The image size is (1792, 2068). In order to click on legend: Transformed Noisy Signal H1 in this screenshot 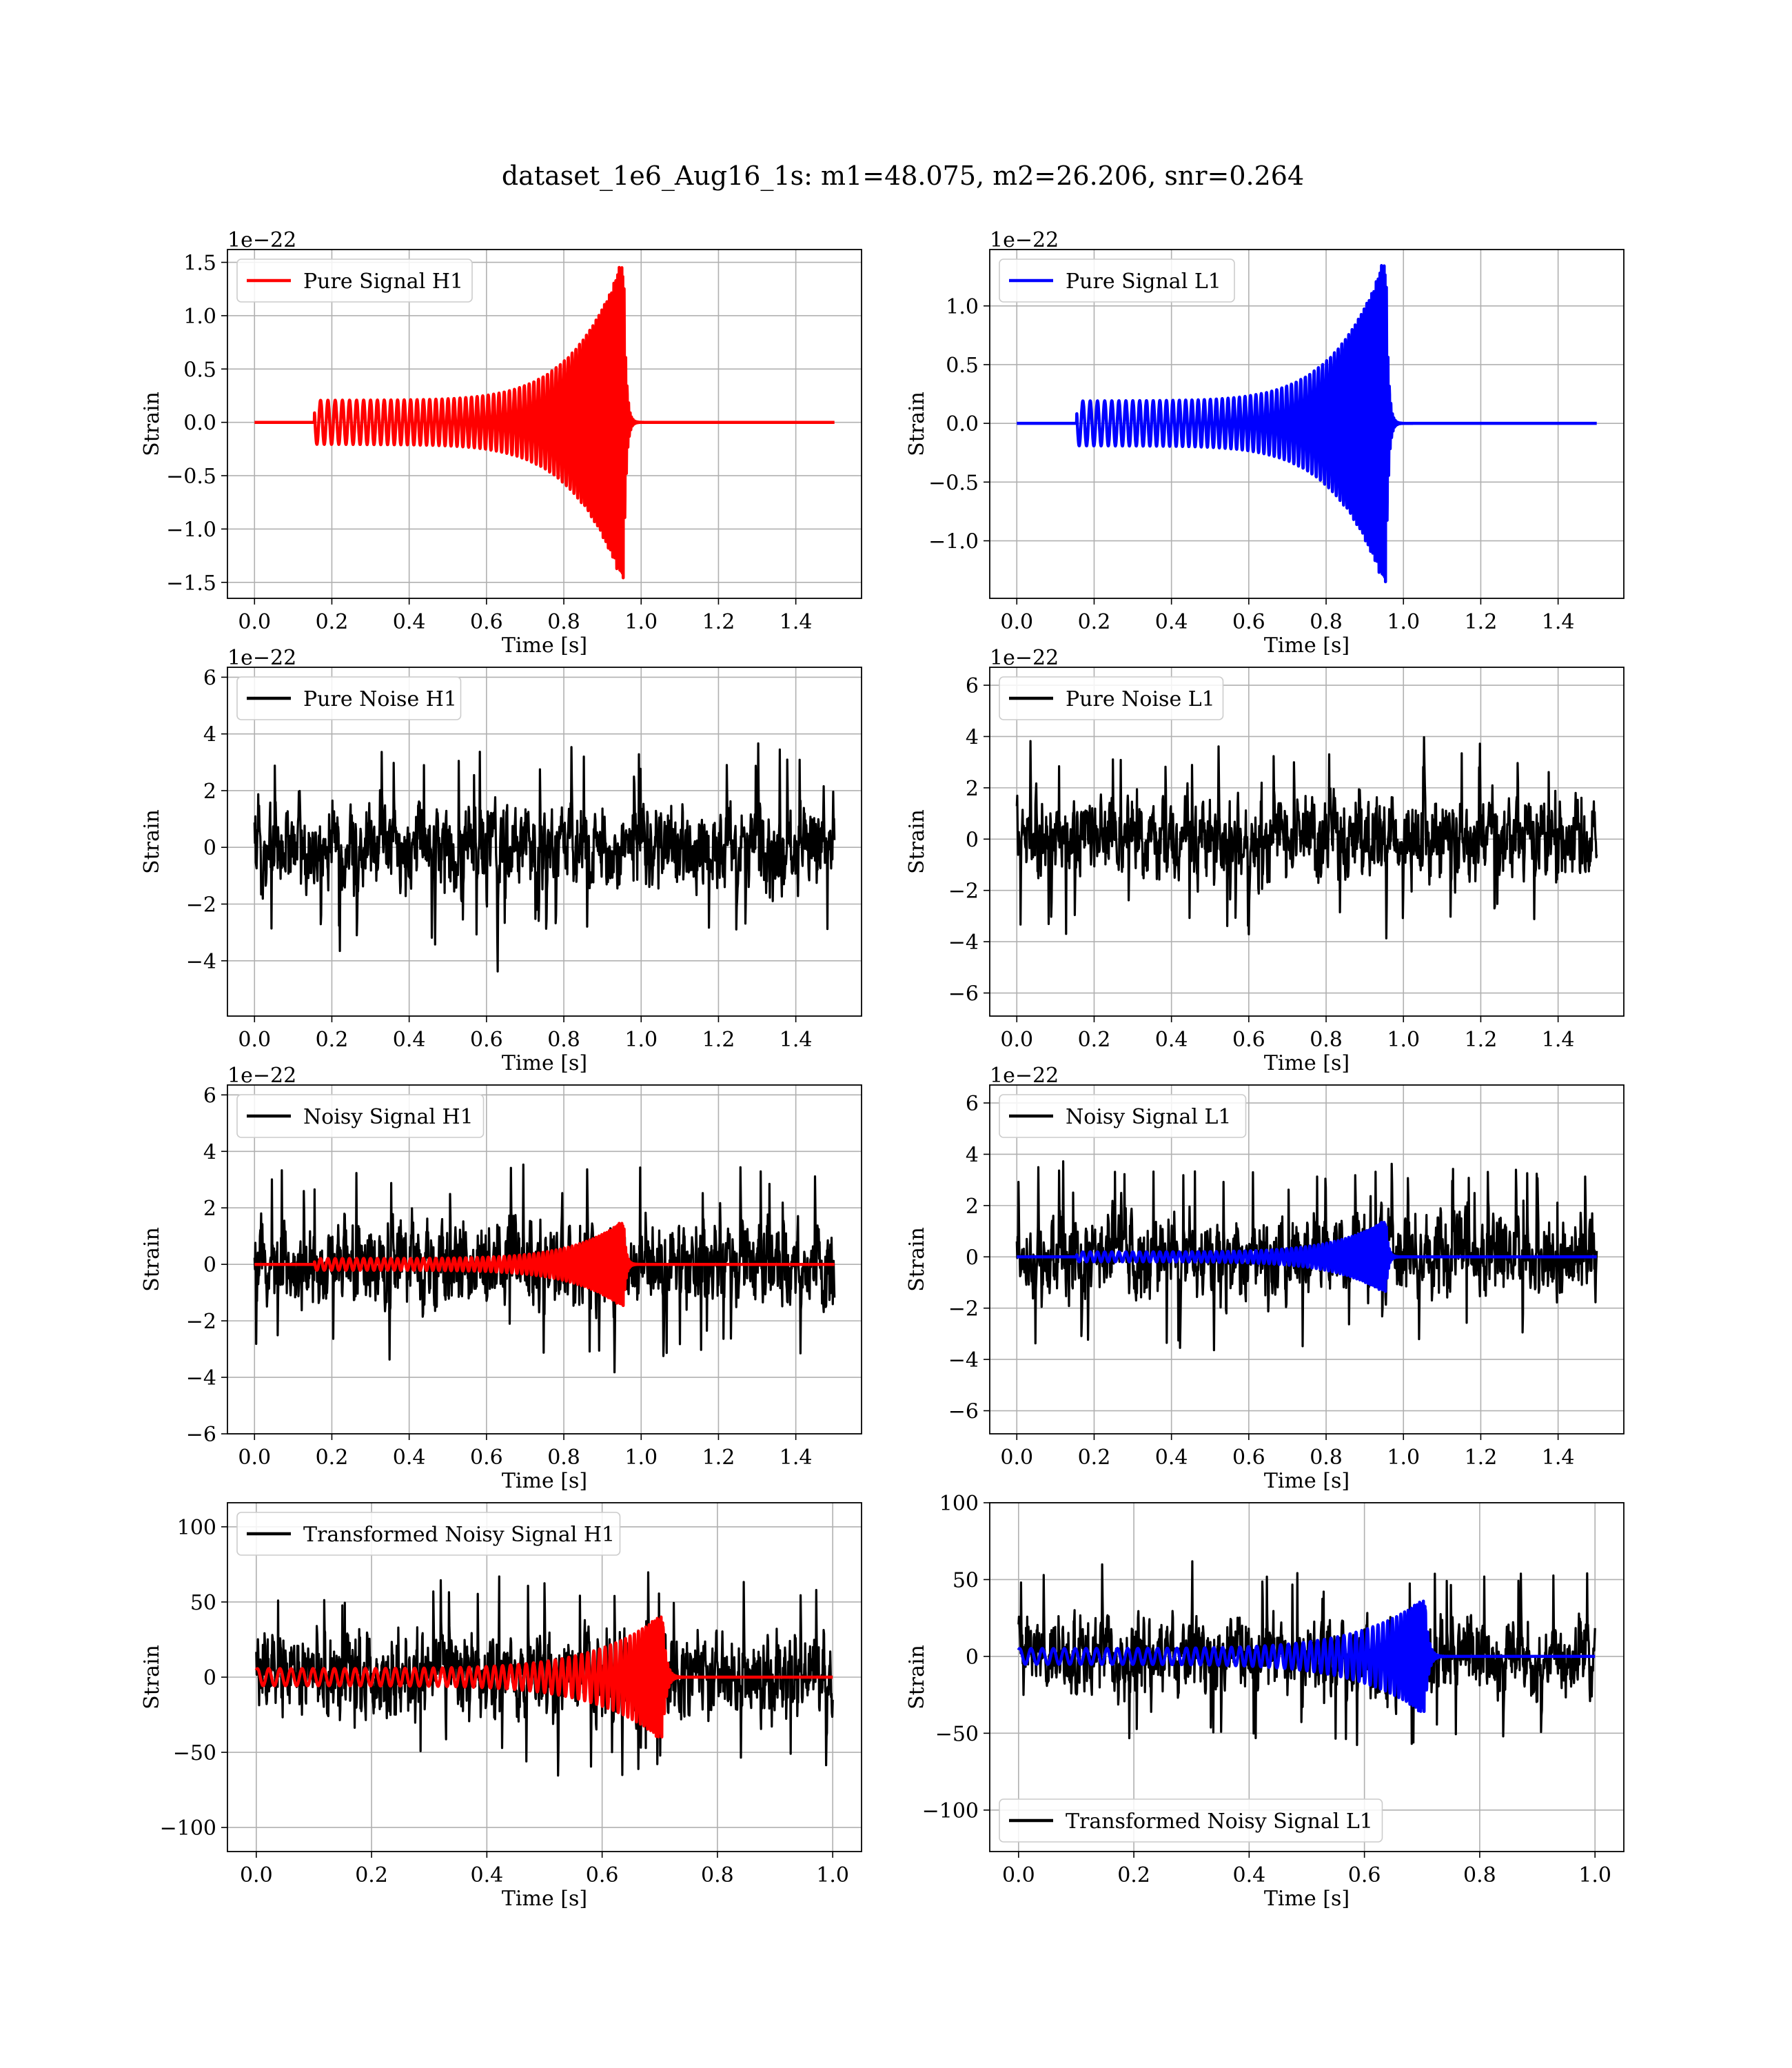, I will do `click(428, 1534)`.